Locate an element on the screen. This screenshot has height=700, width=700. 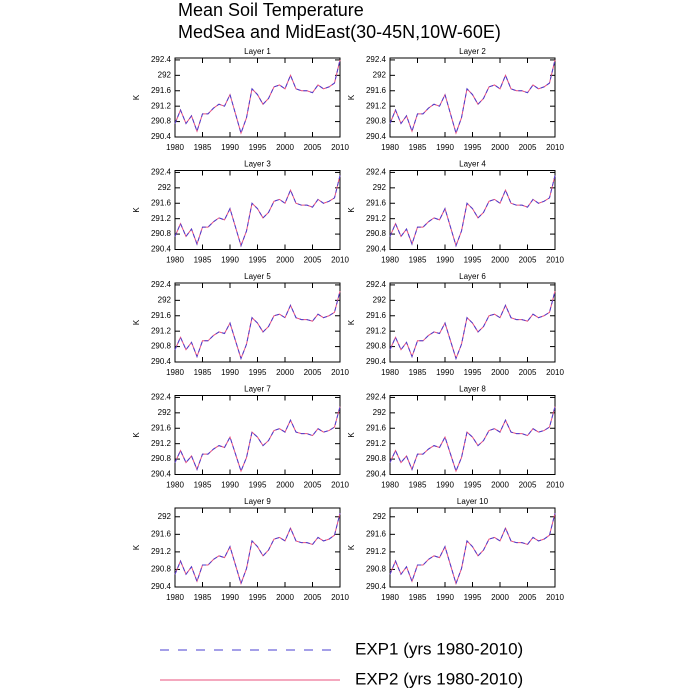
figure-title: Mean Soil Temperature is located at coordinates (271, 10).